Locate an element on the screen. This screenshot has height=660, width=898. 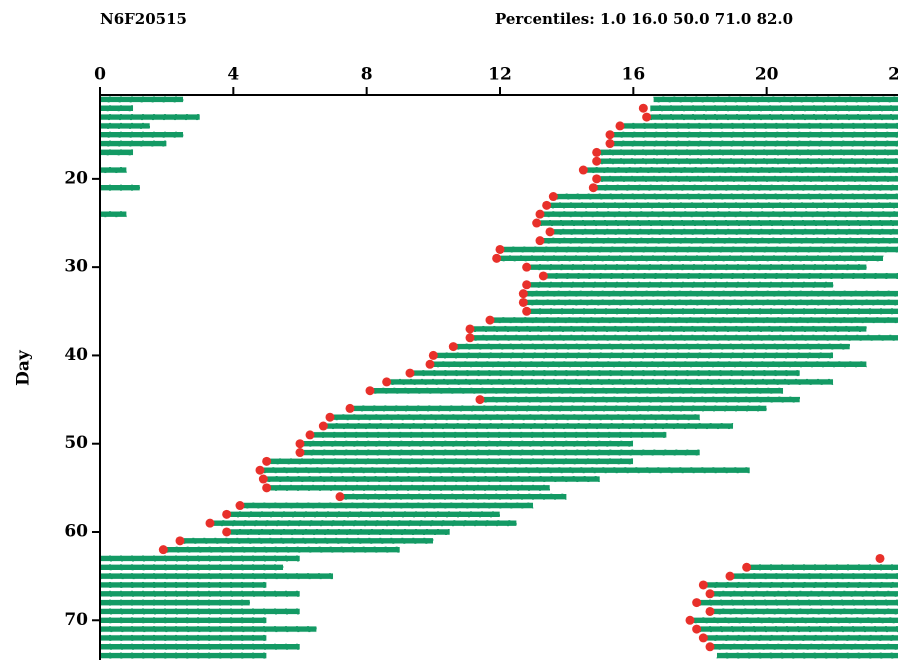
y-tick-label: 50 is located at coordinates (76, 443).